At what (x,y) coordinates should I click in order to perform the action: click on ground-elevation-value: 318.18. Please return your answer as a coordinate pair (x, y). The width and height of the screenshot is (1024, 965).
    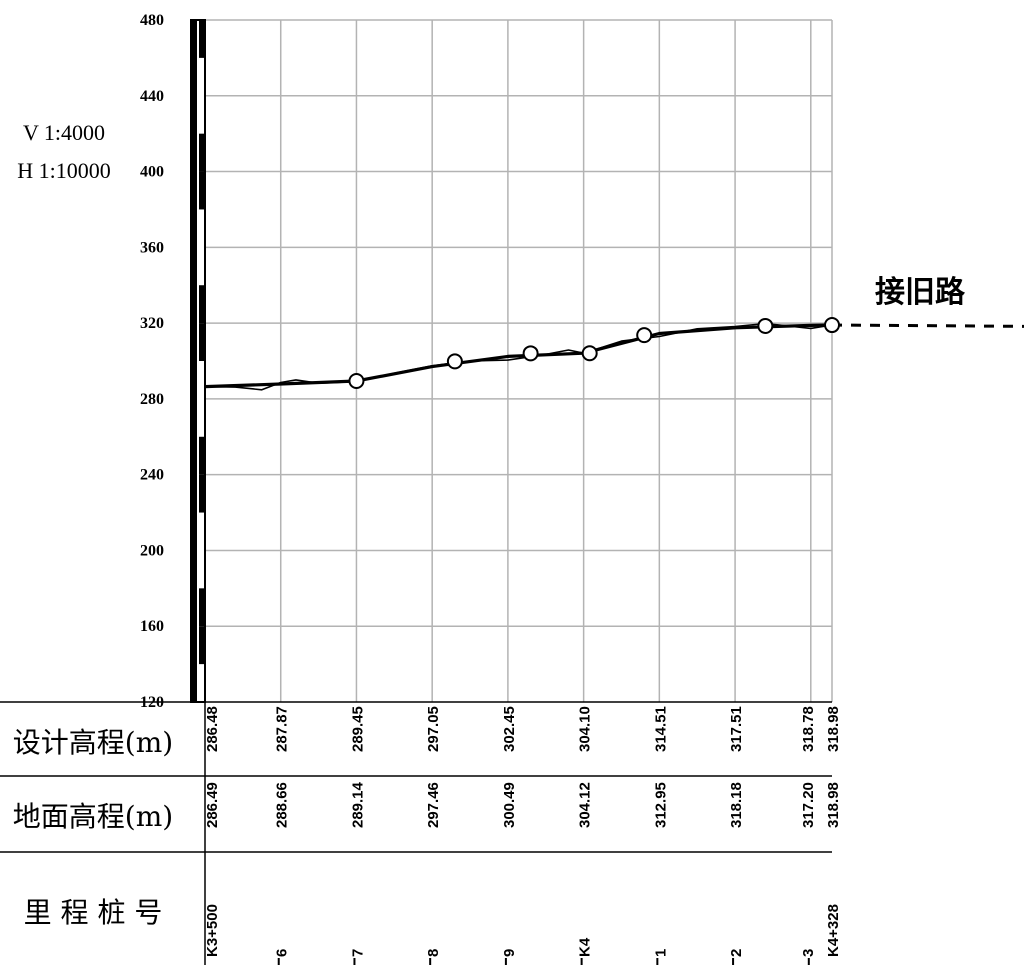
    Looking at the image, I should click on (736, 805).